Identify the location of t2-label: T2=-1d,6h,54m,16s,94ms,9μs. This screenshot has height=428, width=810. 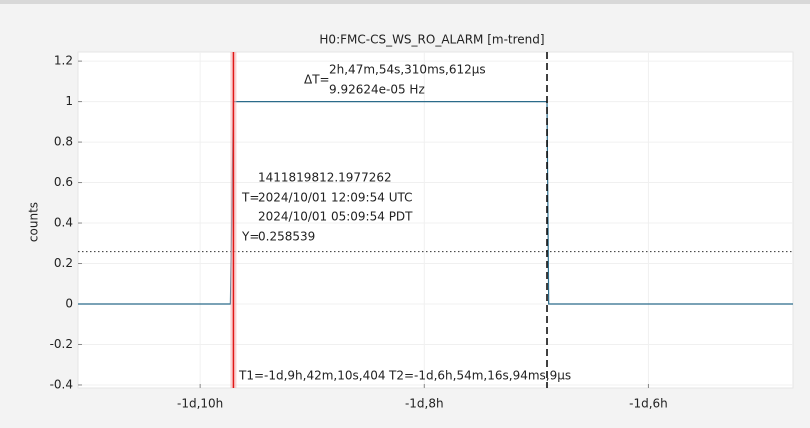
(479, 376).